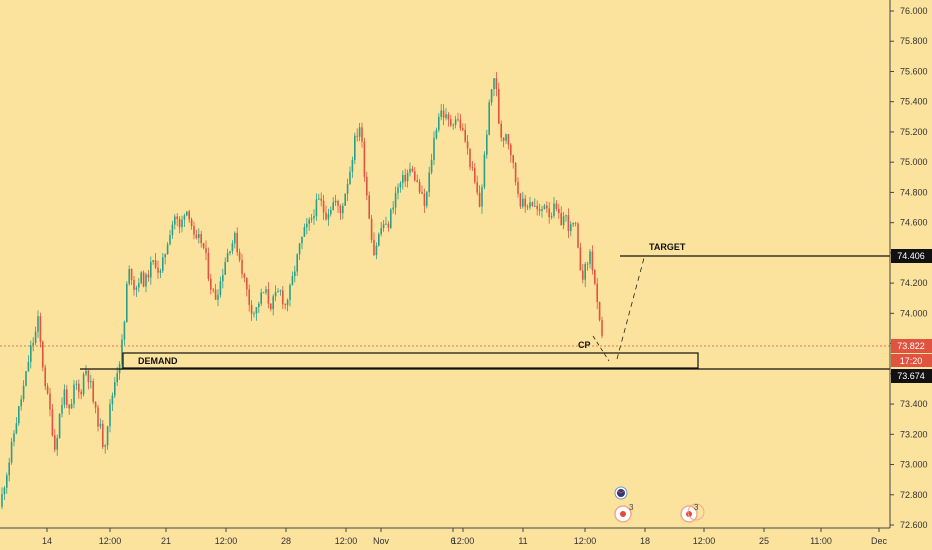  What do you see at coordinates (764, 541) in the screenshot?
I see `time-tick-label: 25` at bounding box center [764, 541].